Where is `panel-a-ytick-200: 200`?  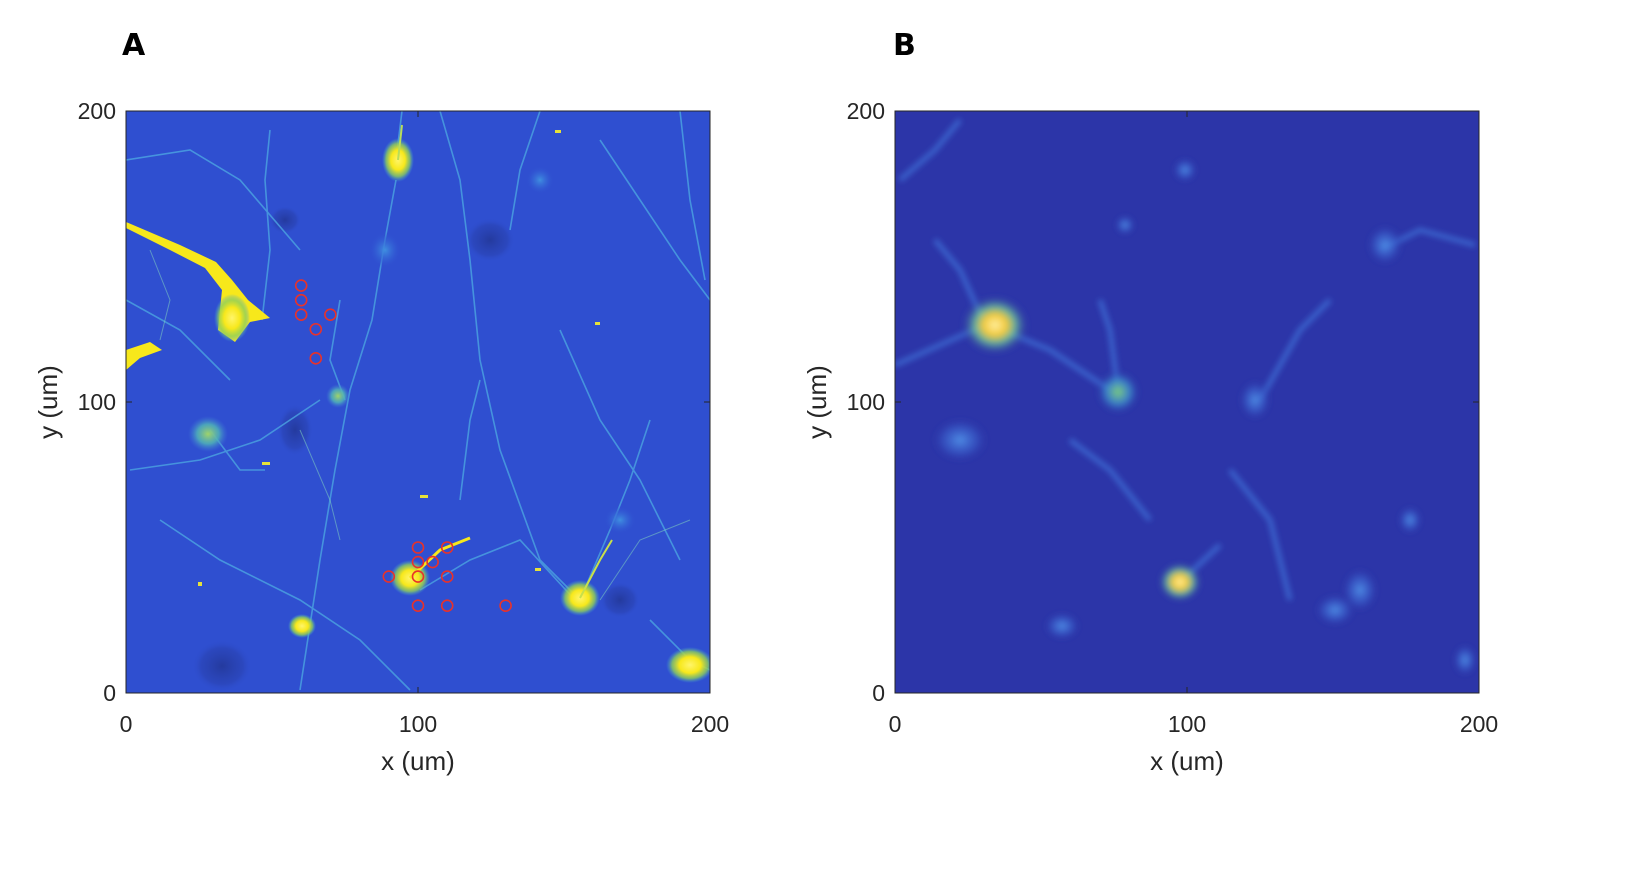
panel-a-ytick-200: 200 is located at coordinates (97, 111).